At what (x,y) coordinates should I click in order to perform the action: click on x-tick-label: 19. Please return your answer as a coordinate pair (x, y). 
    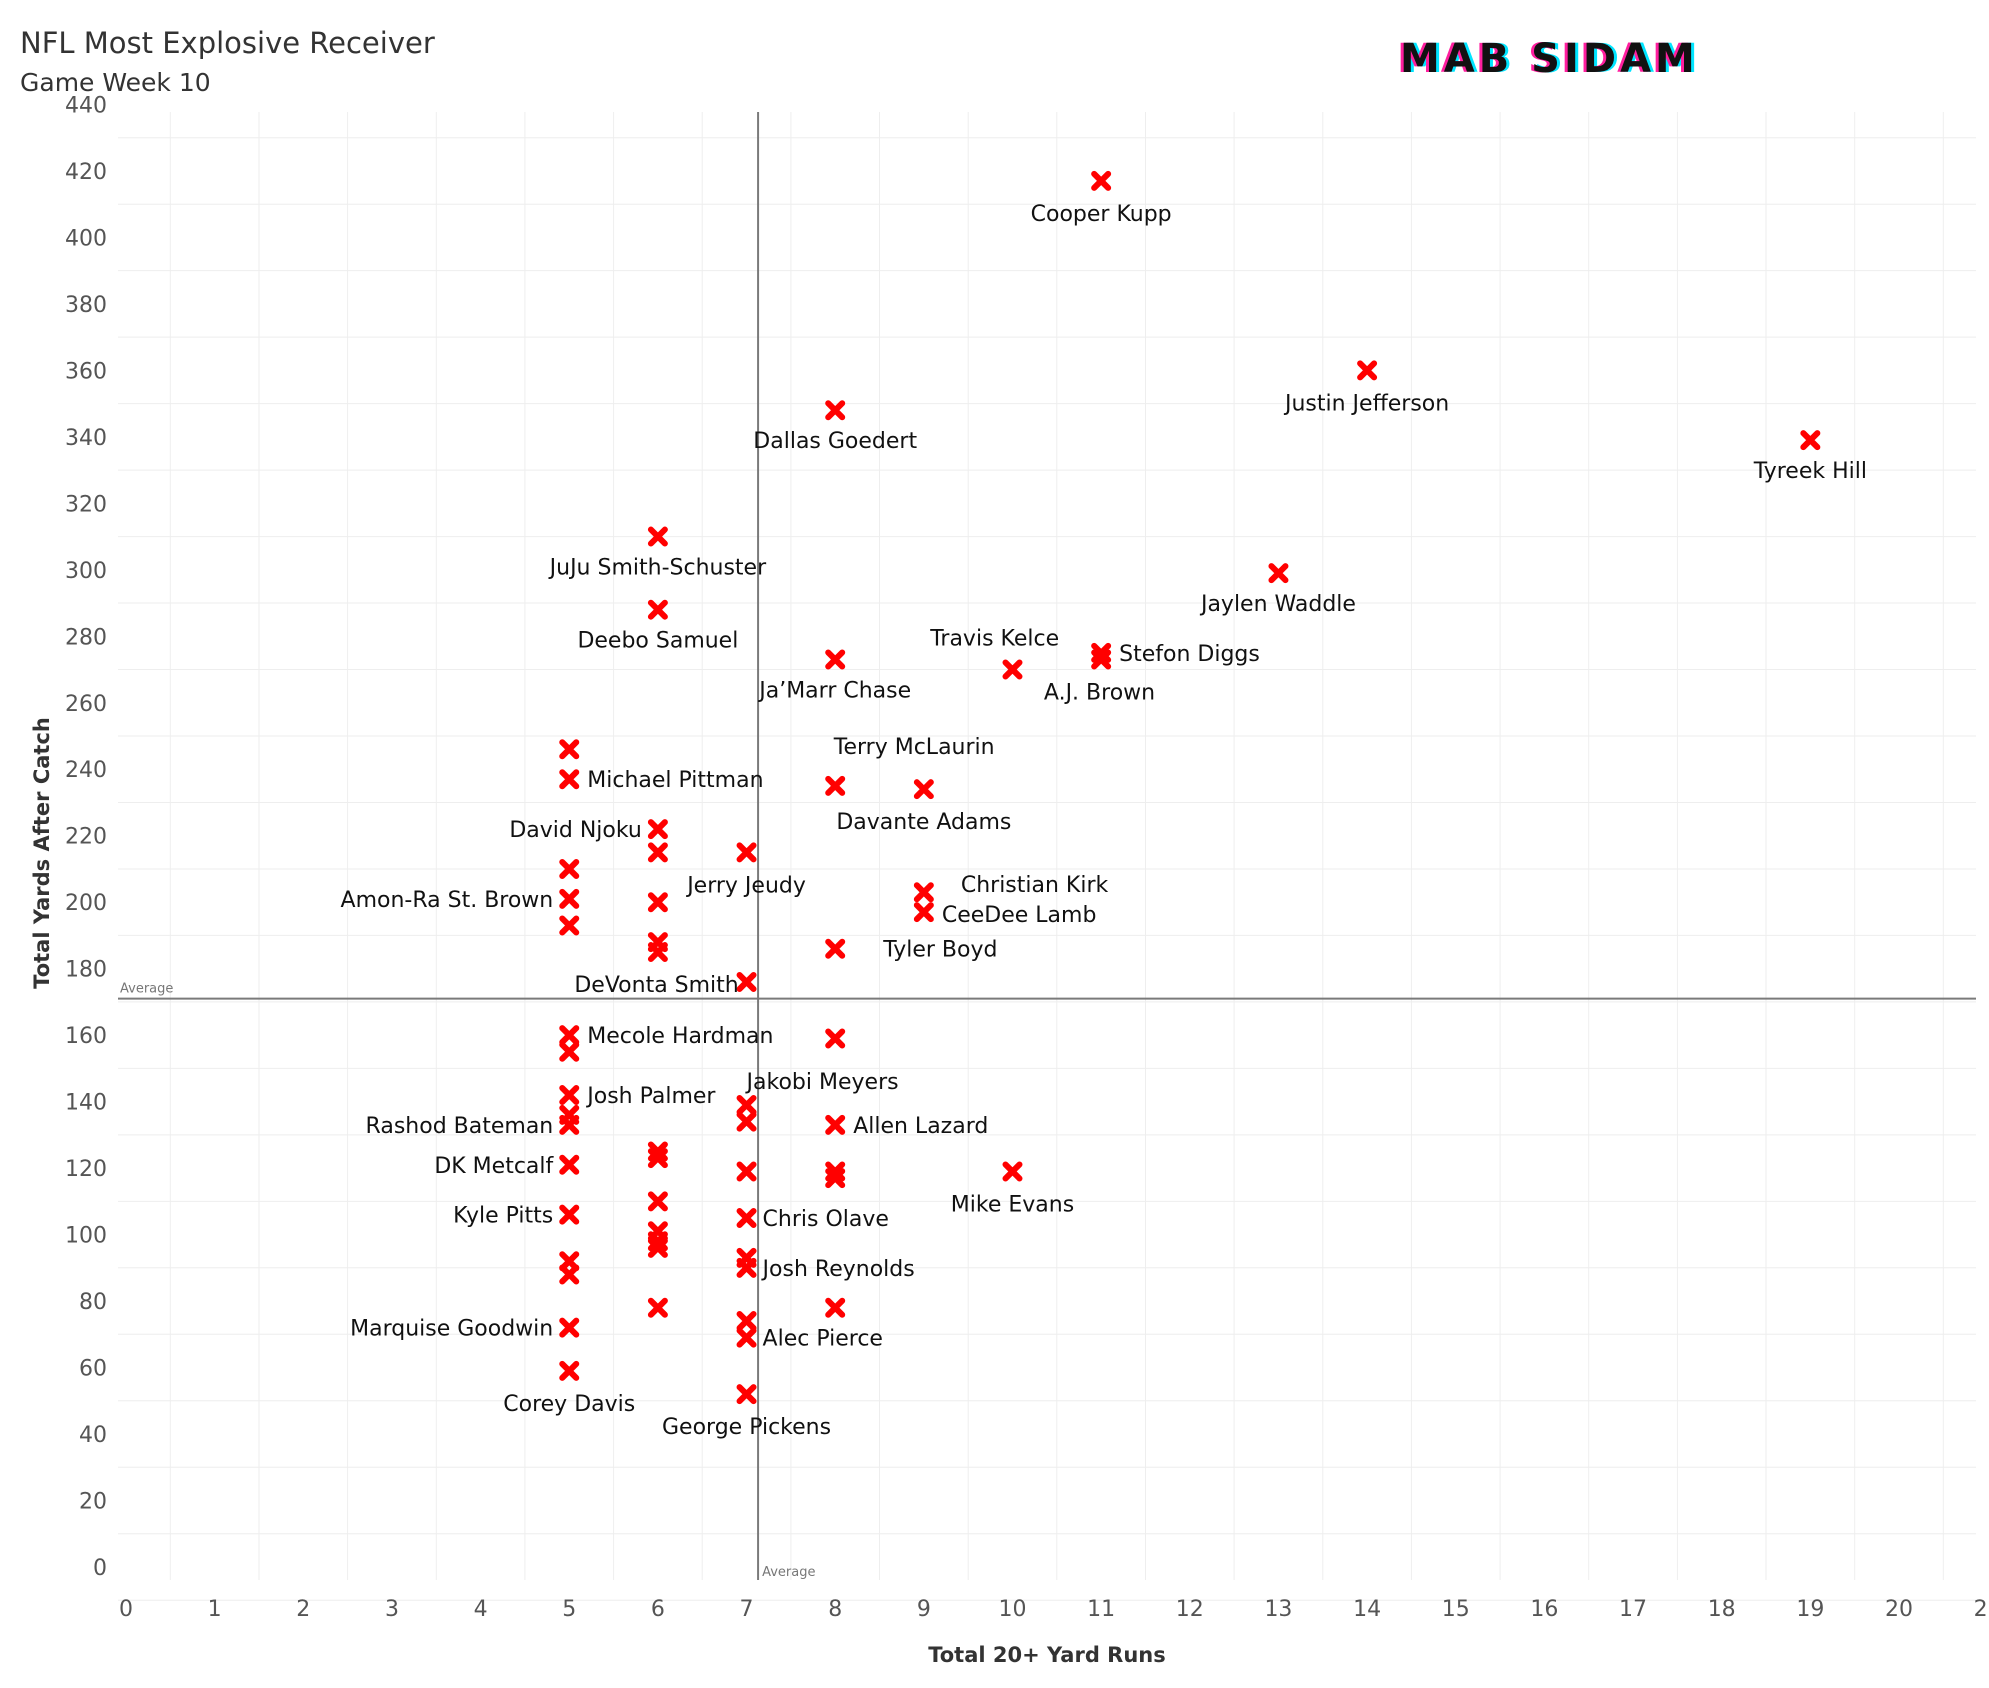
    Looking at the image, I should click on (1810, 1609).